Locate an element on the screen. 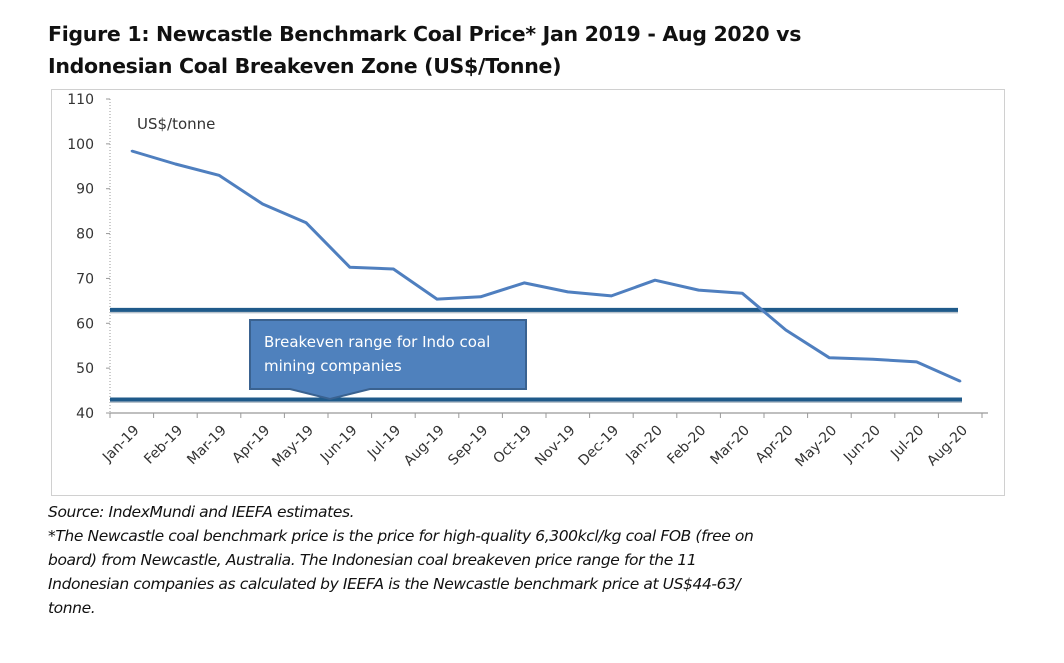 This screenshot has height=663, width=1064. x-tick-label: Jul-20 is located at coordinates (907, 443).